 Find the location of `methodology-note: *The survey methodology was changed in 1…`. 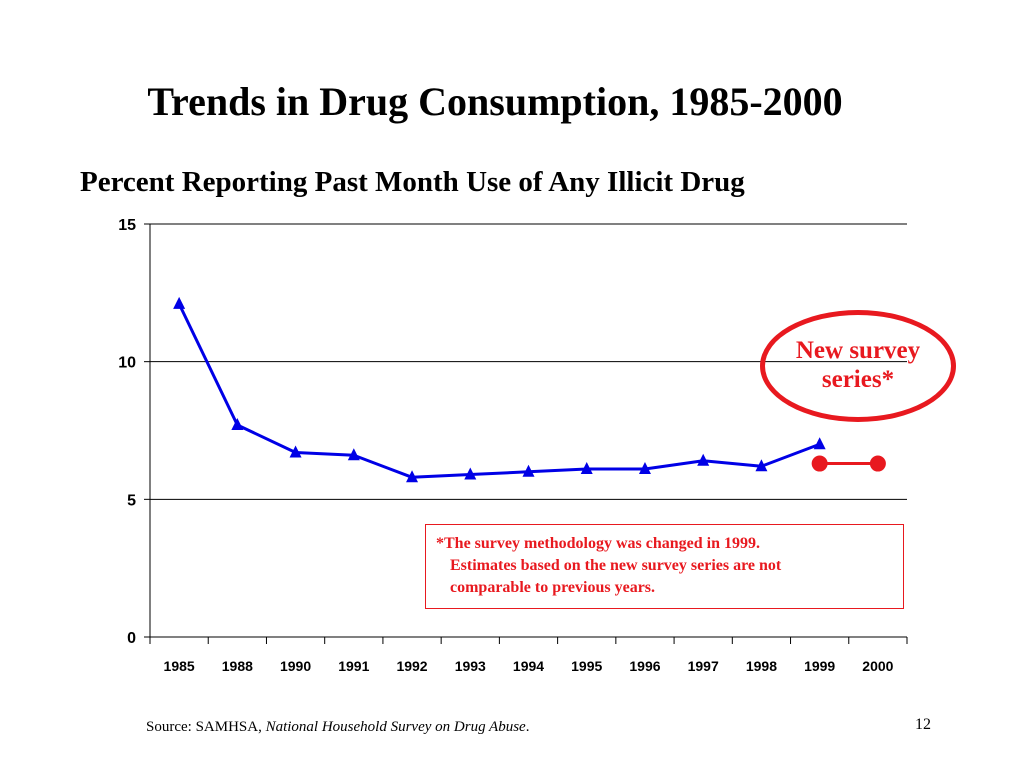

methodology-note: *The survey methodology was changed in 1… is located at coordinates (664, 566).